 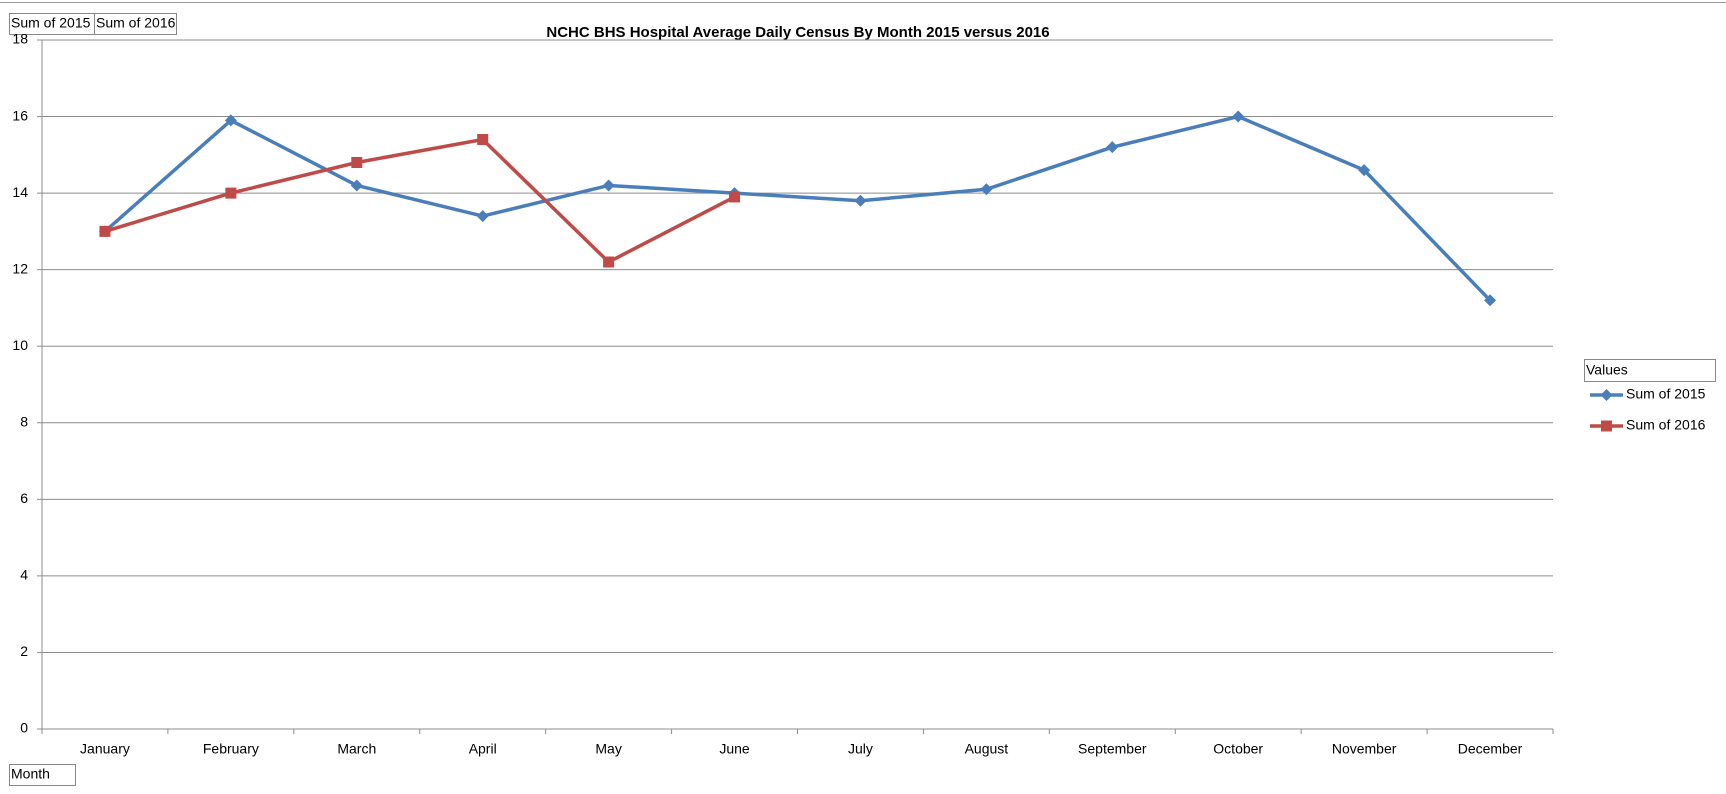 I want to click on x-tick-label: August, so click(x=987, y=749).